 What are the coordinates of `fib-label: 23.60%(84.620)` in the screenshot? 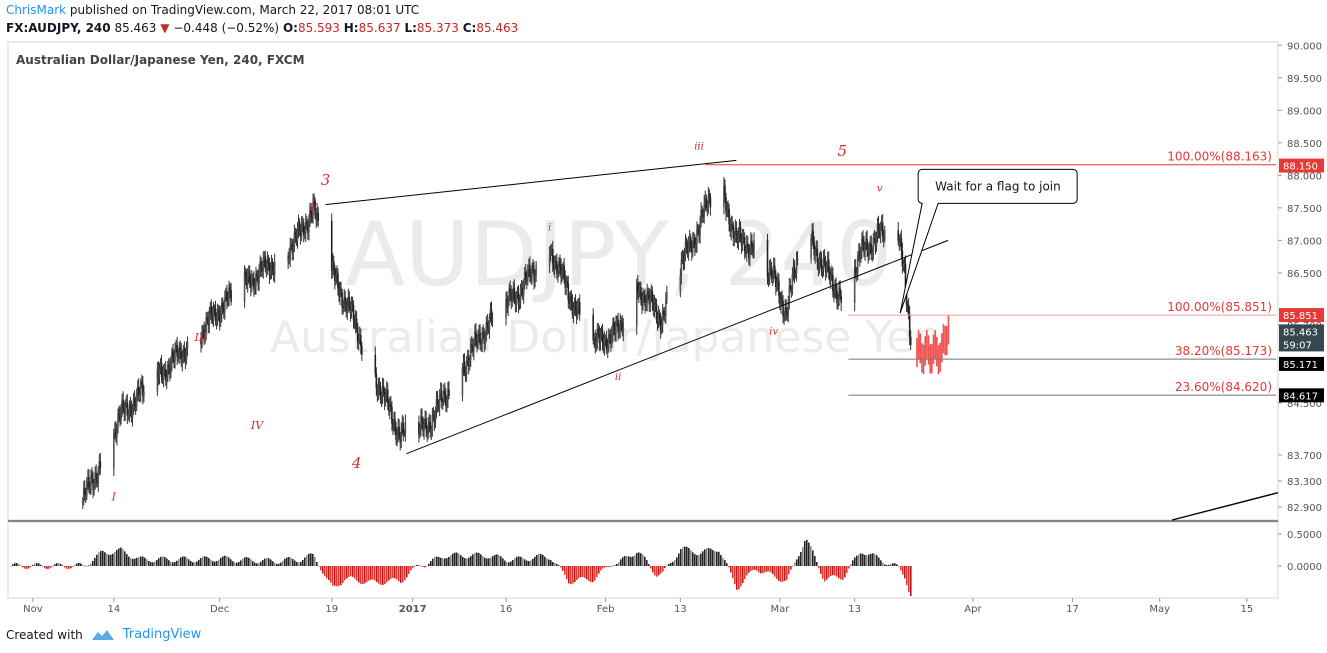 It's located at (1223, 387).